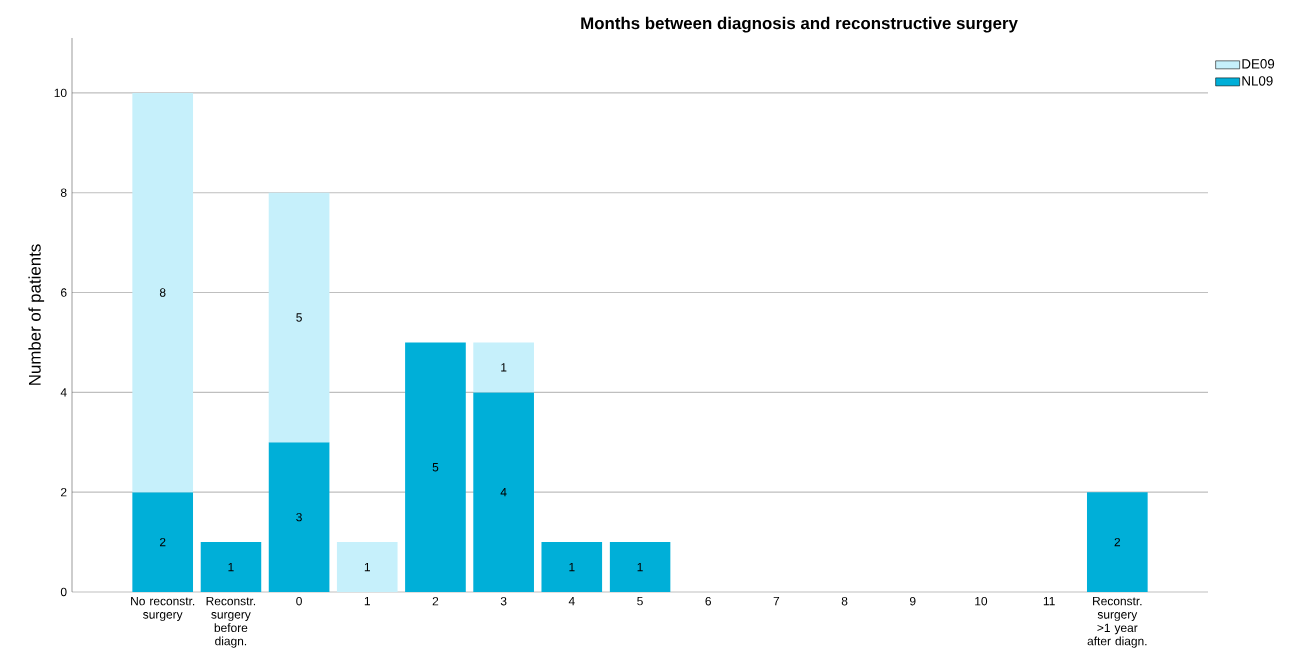 The width and height of the screenshot is (1296, 666). Describe the element at coordinates (63, 192) in the screenshot. I see `y-tick-label: 8` at that location.